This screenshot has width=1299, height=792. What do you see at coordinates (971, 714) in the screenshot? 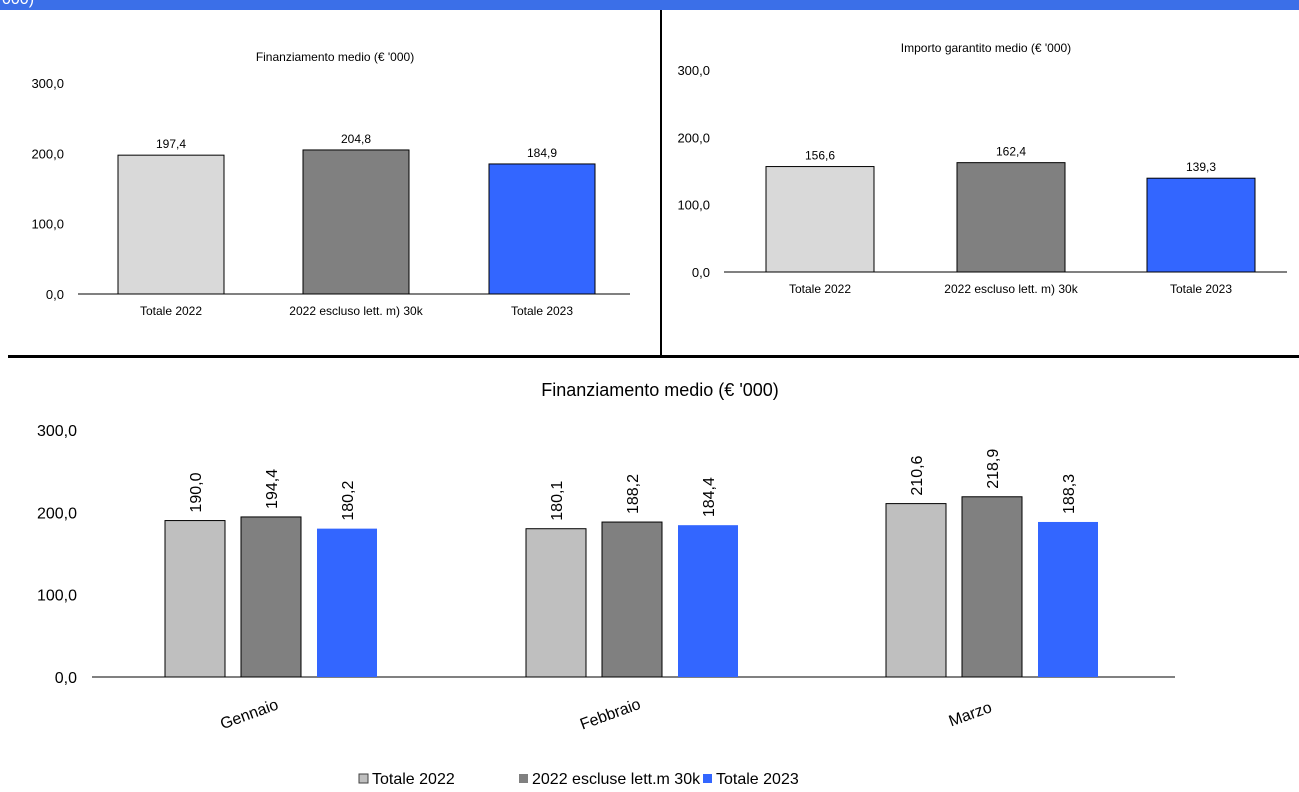
I see `category-label: Marzo` at bounding box center [971, 714].